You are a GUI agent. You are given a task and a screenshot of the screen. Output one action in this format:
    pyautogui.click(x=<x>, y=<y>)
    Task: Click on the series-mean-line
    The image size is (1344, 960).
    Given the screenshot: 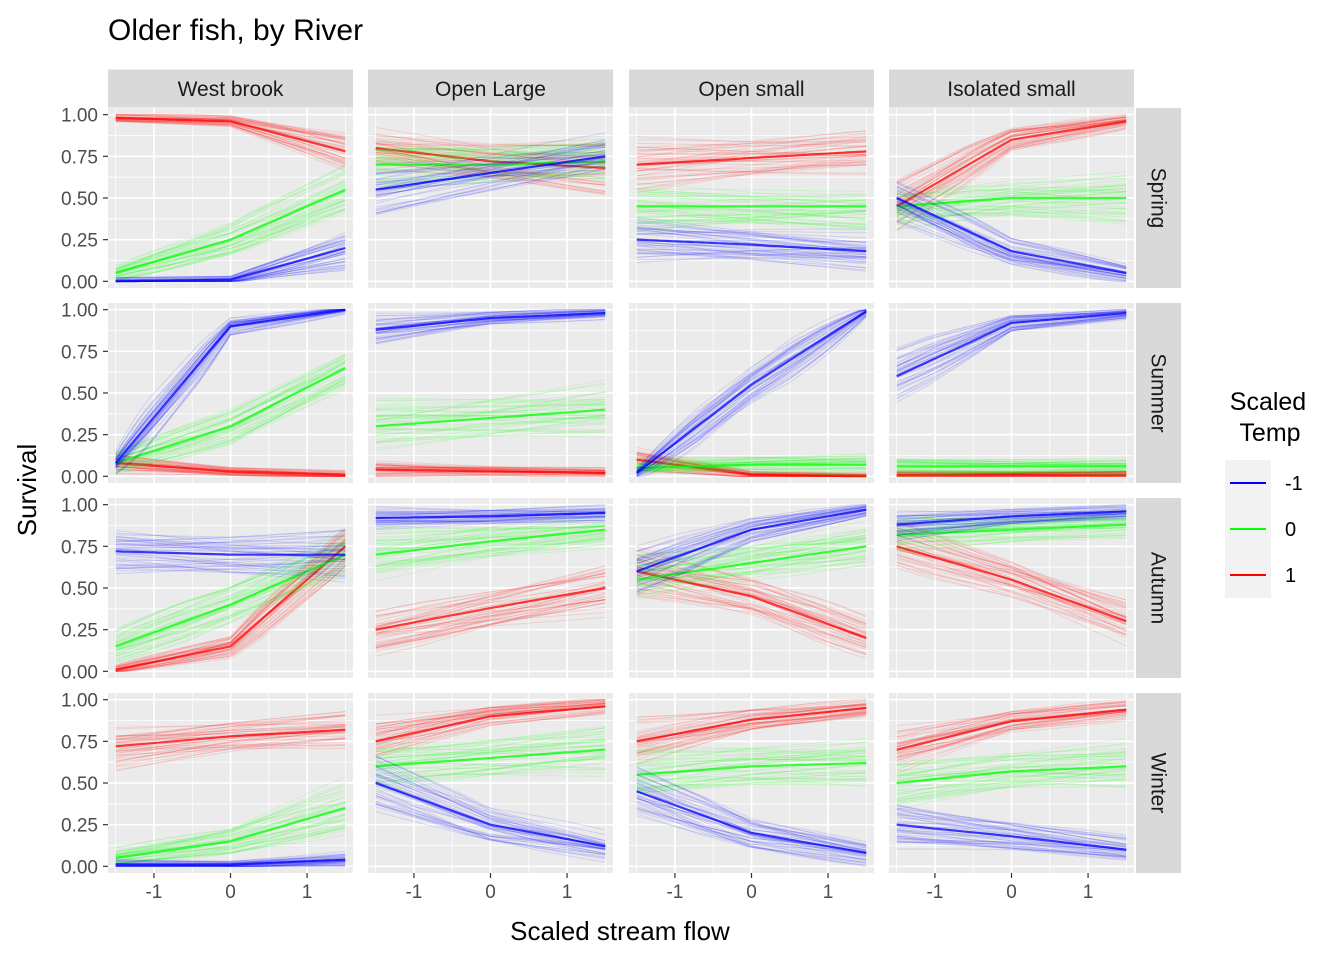 What is the action you would take?
    pyautogui.click(x=490, y=158)
    